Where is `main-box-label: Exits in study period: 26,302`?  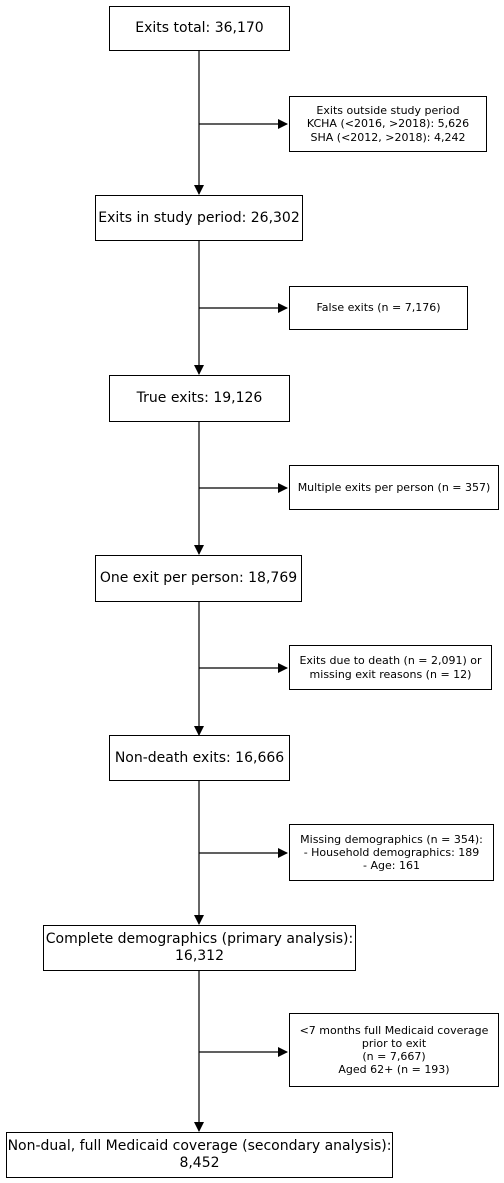
main-box-label: Exits in study period: 26,302 is located at coordinates (199, 217).